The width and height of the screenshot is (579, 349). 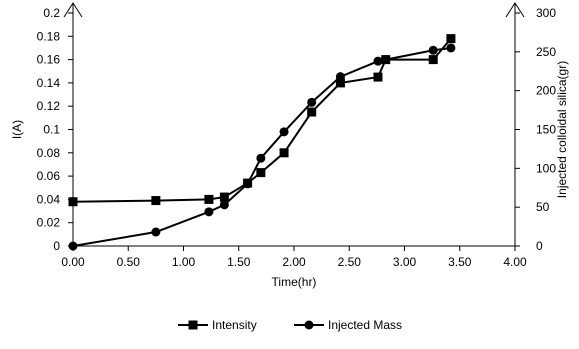 What do you see at coordinates (184, 262) in the screenshot?
I see `x-tick-label: 1.00` at bounding box center [184, 262].